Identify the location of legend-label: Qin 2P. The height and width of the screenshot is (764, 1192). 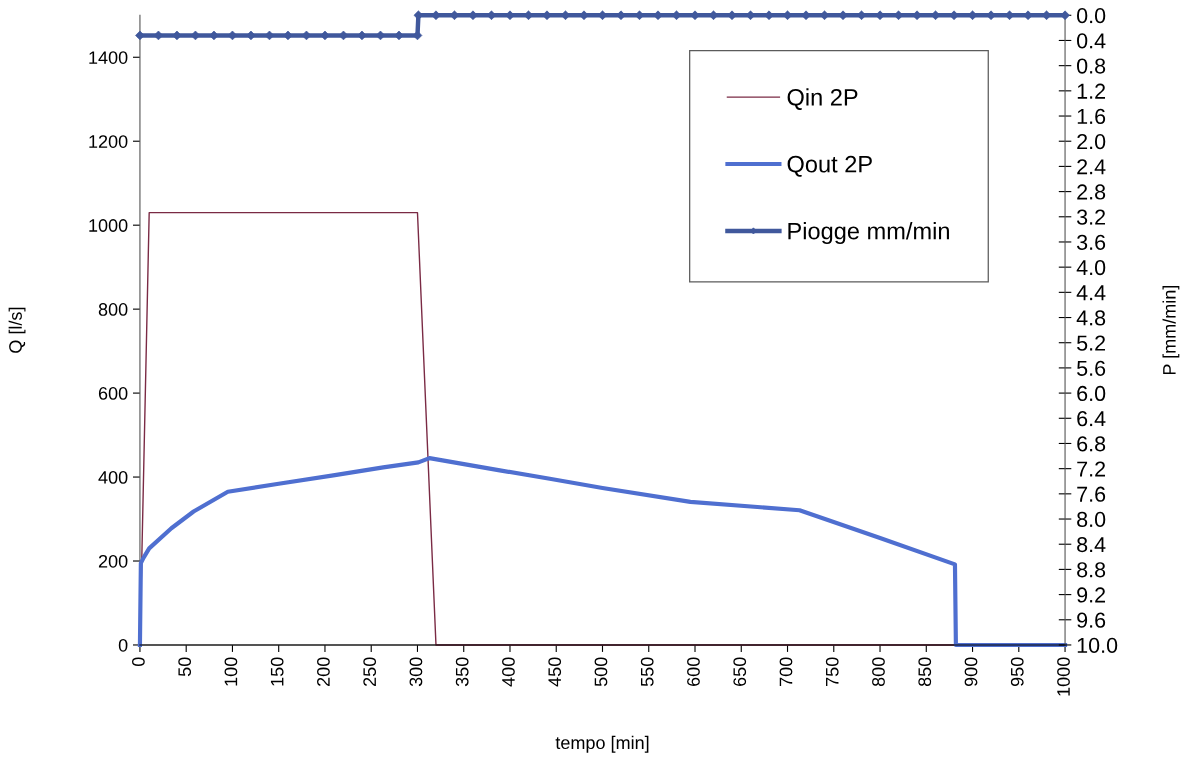
(822, 99).